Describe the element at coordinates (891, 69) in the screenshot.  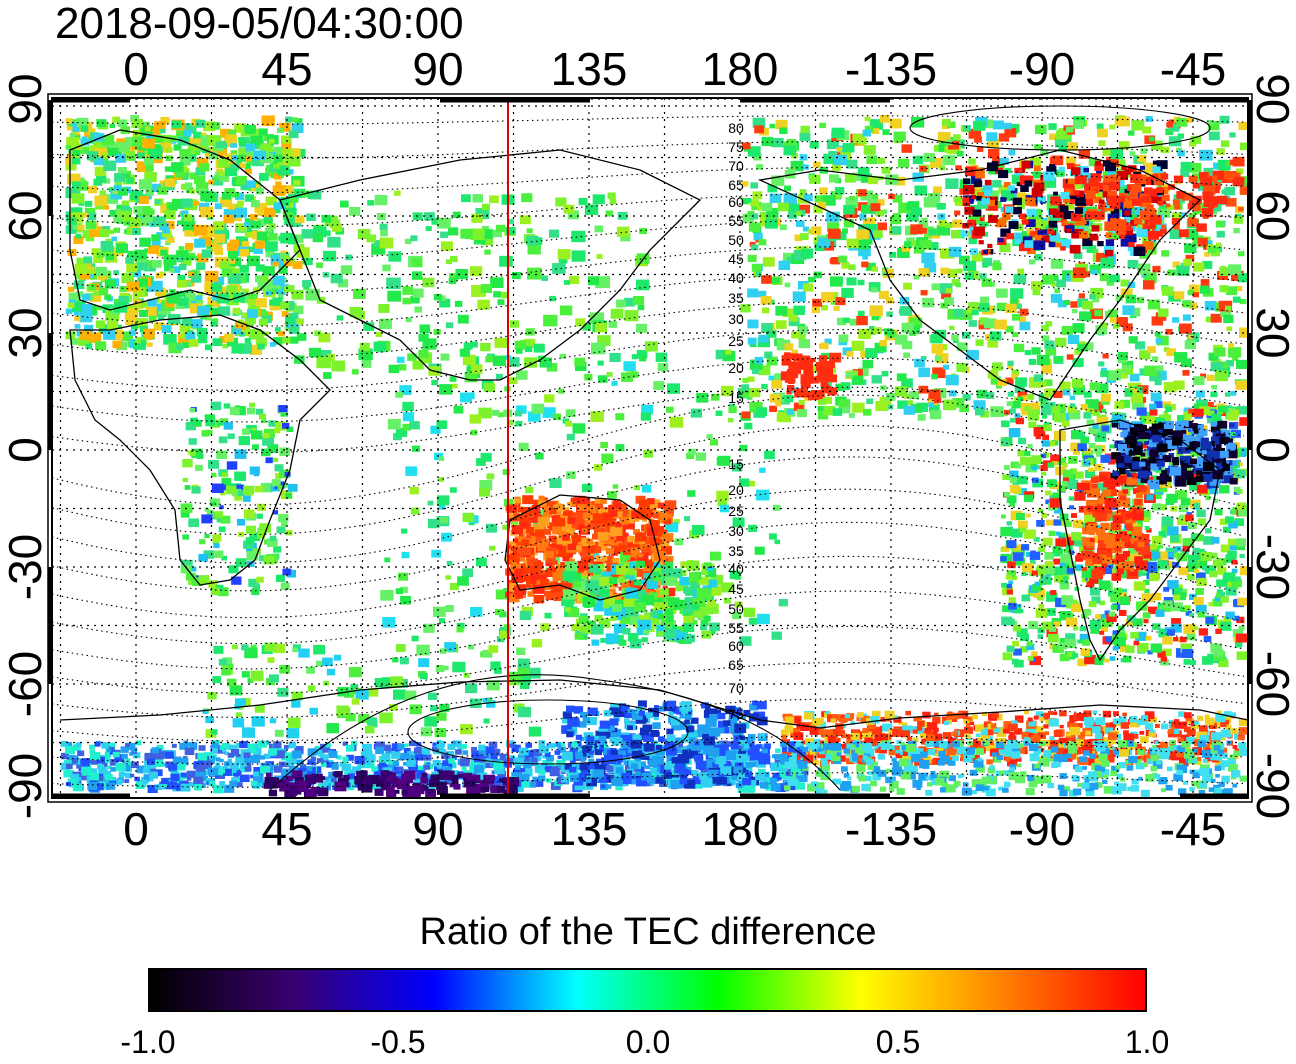
I see `lon-tick-label-top: -135` at that location.